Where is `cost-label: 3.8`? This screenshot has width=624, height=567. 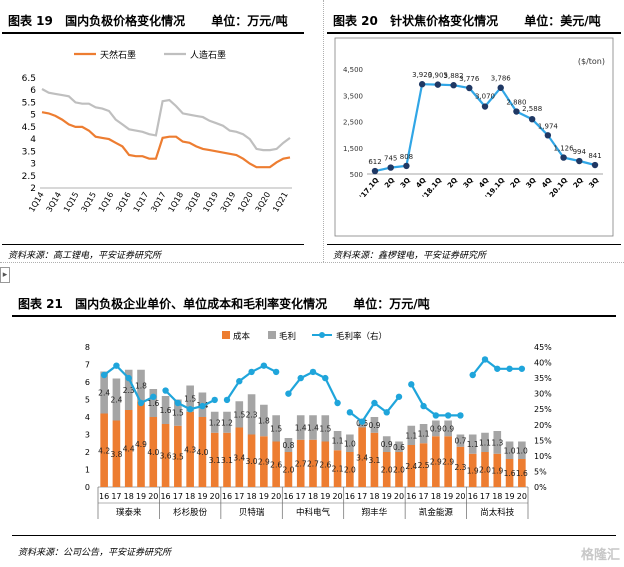
cost-label: 3.8 is located at coordinates (116, 454).